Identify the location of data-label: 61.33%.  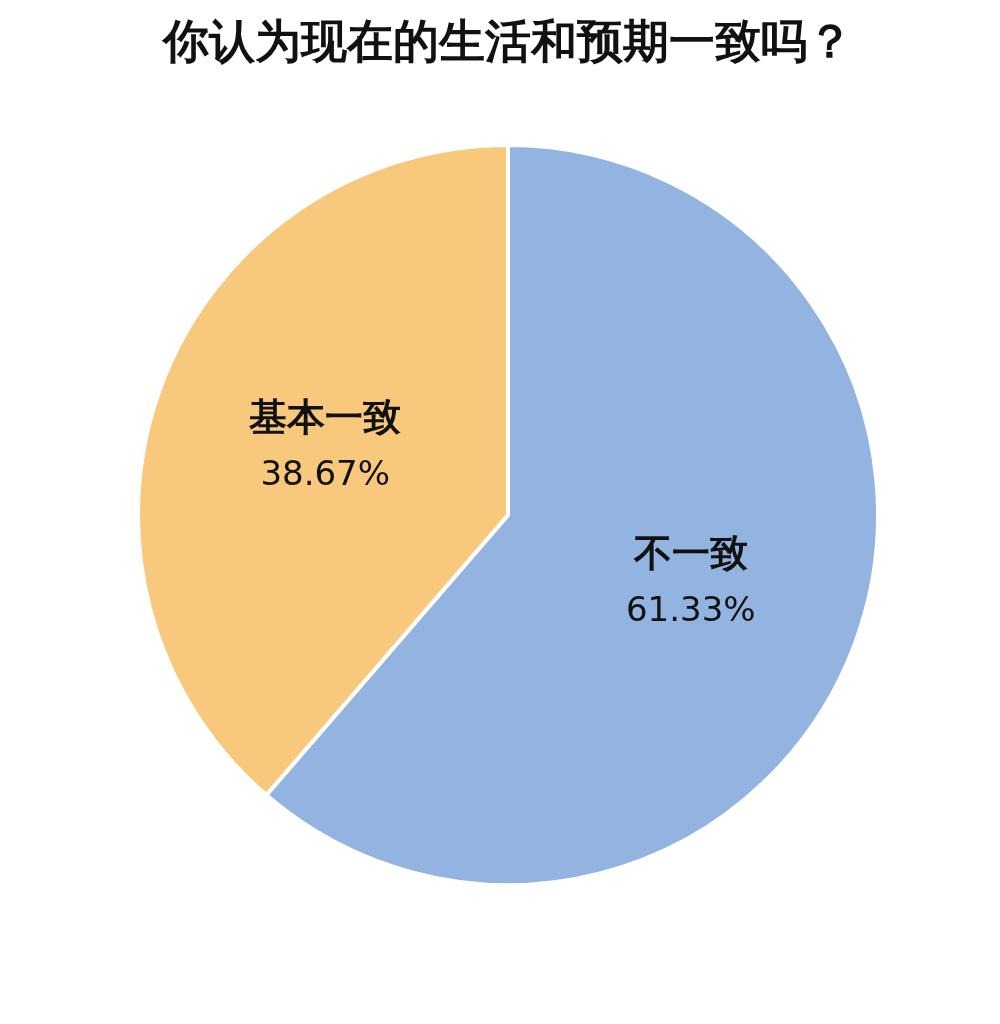
(690, 608).